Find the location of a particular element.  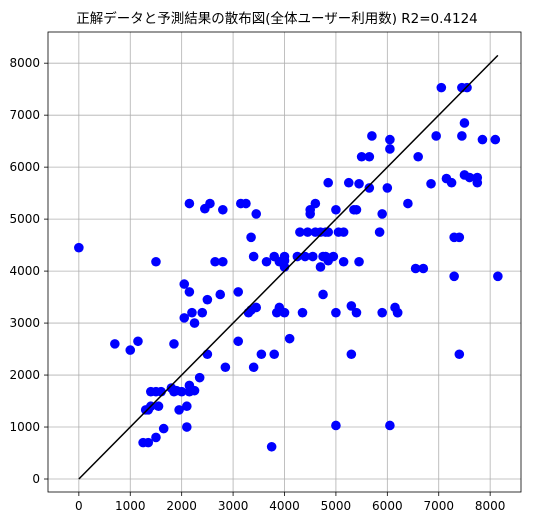

x-tick-label: 1000 is located at coordinates (130, 506).